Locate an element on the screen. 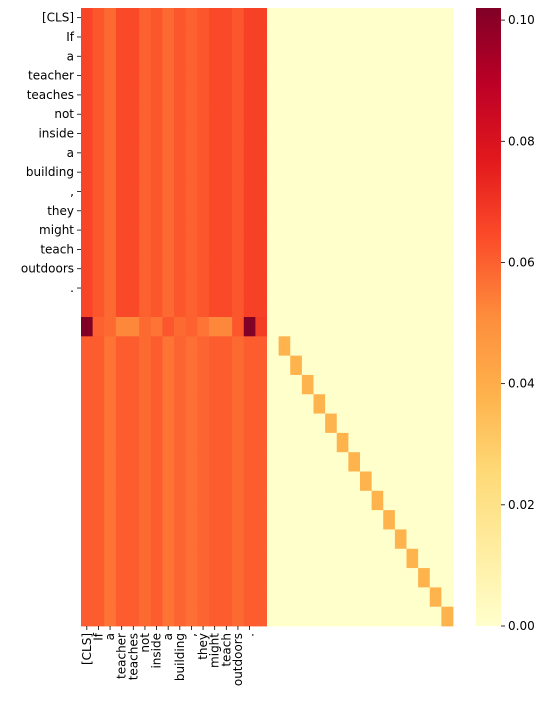 The width and height of the screenshot is (557, 707). x-tick-label: inside is located at coordinates (157, 651).